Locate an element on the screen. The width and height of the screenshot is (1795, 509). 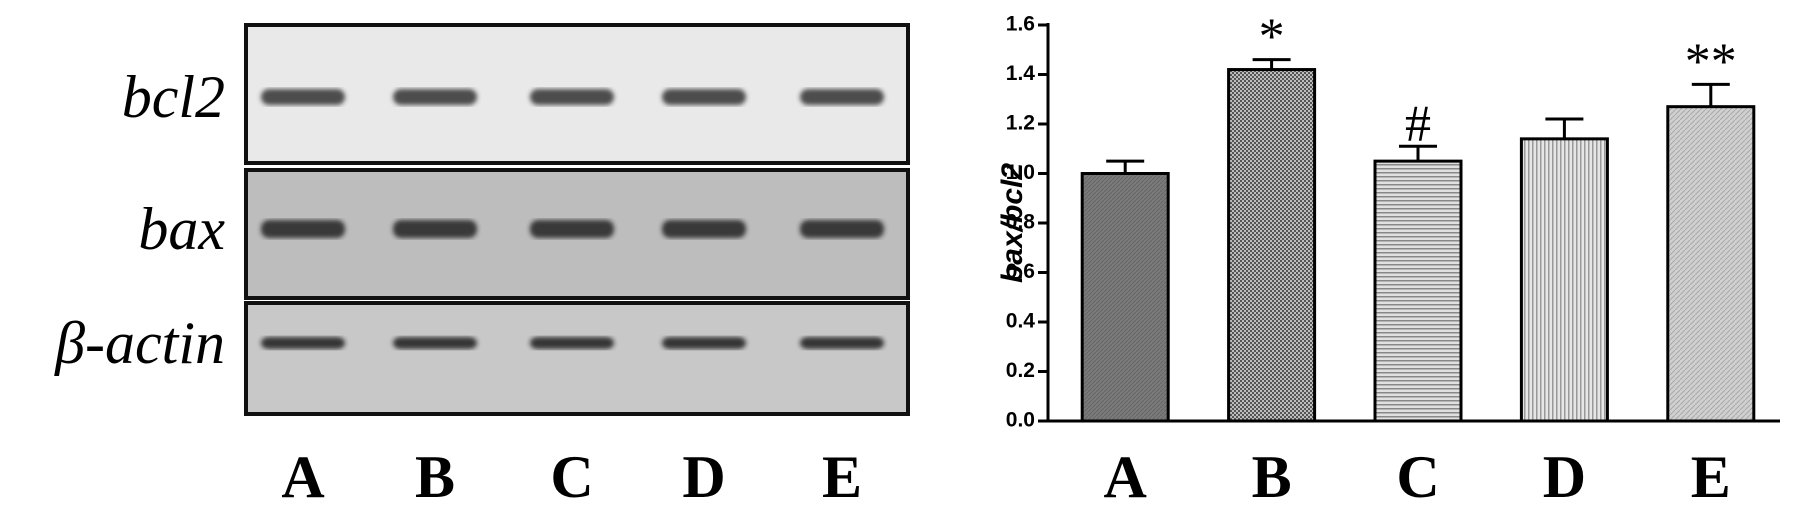
lane-label: D is located at coordinates (703, 476).